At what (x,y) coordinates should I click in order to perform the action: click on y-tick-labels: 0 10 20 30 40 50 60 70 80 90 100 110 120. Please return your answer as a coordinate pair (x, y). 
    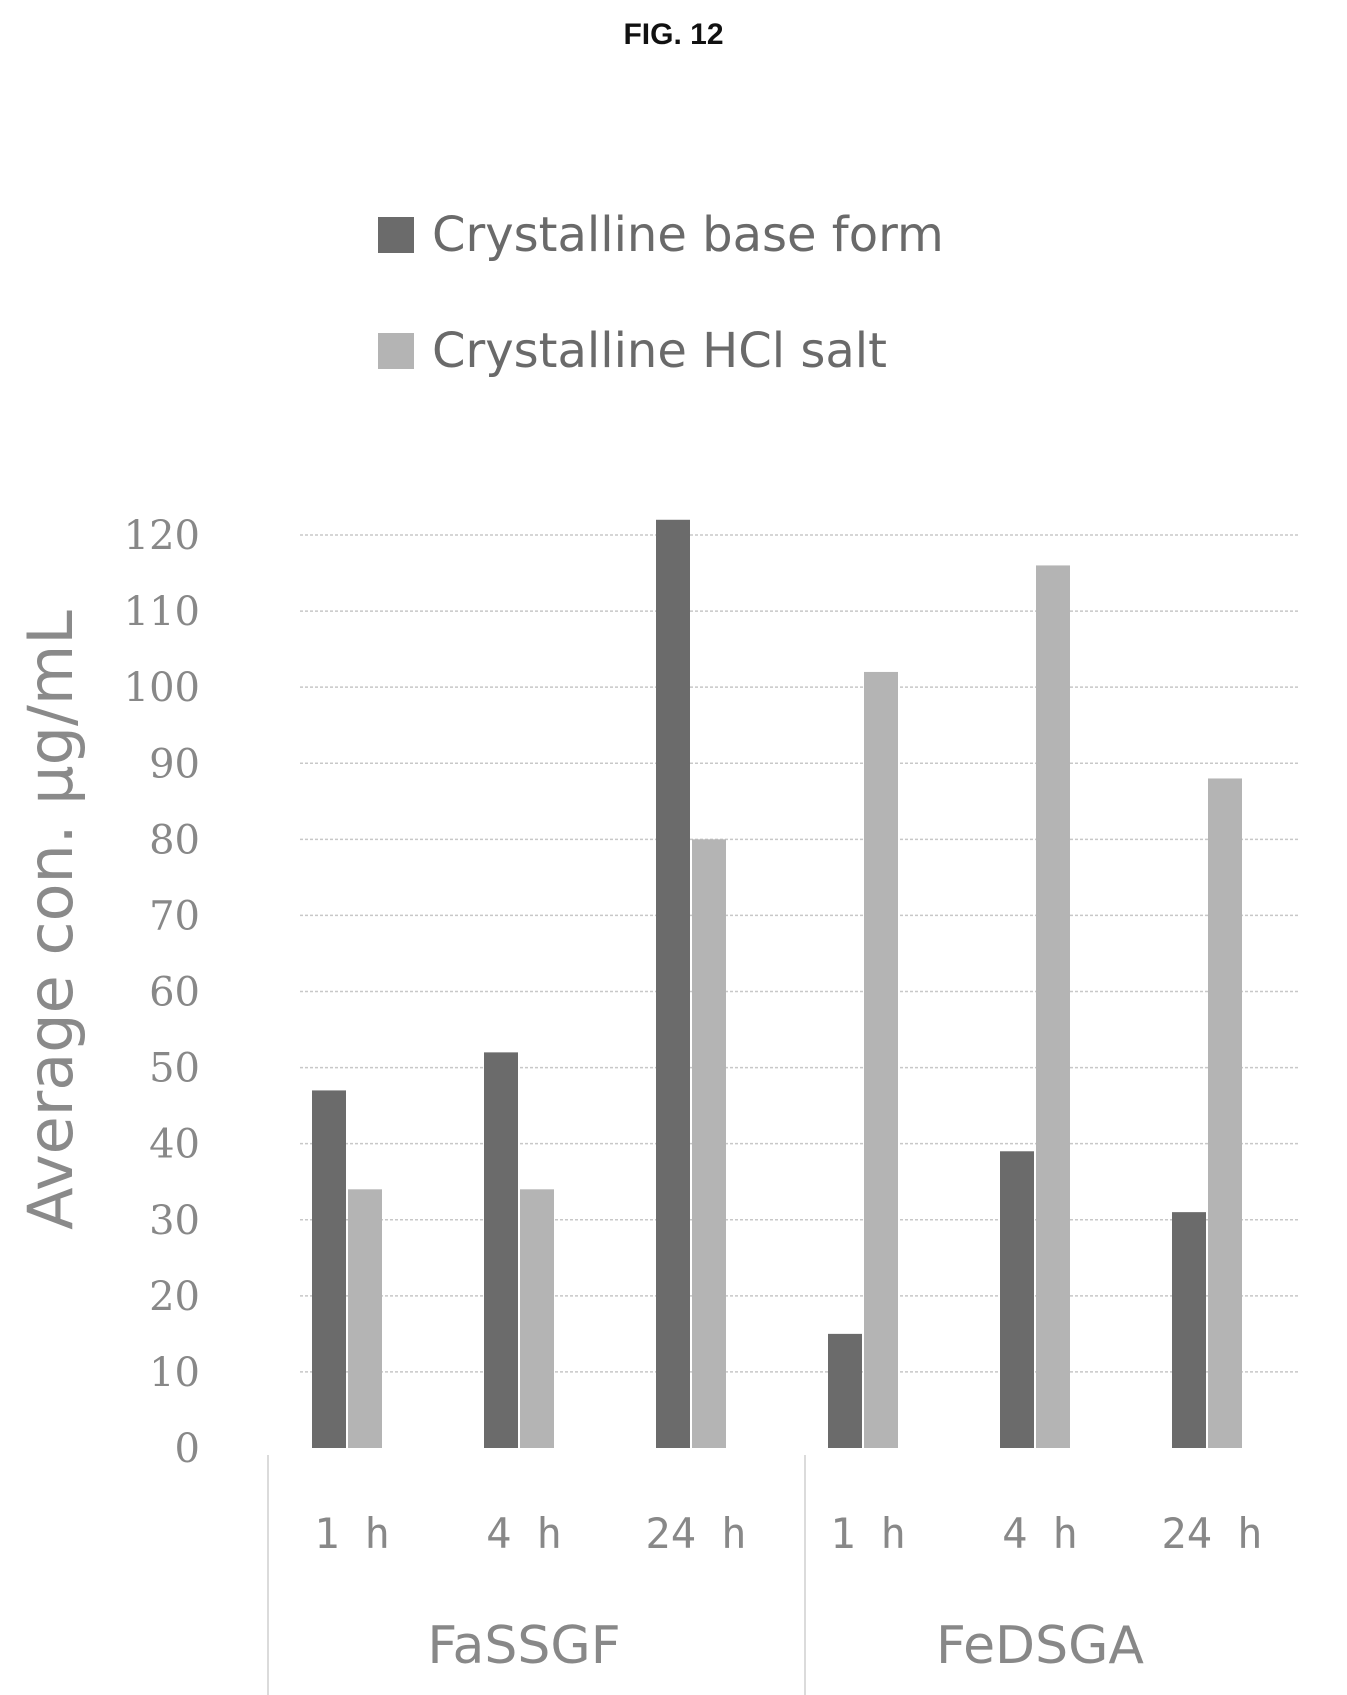
    Looking at the image, I should click on (162, 992).